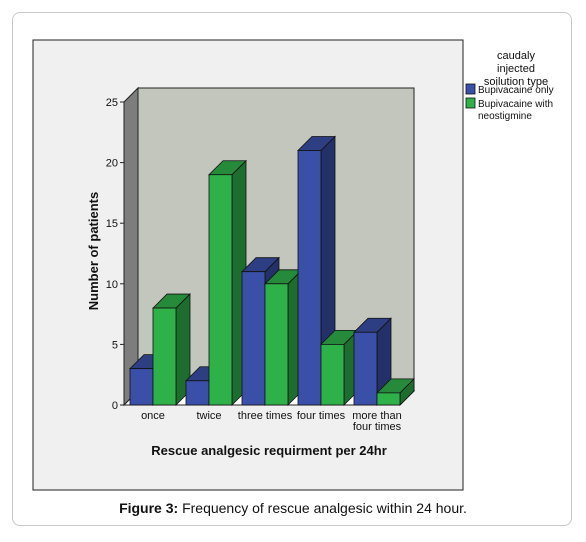  What do you see at coordinates (516, 69) in the screenshot?
I see `legend-title: injected` at bounding box center [516, 69].